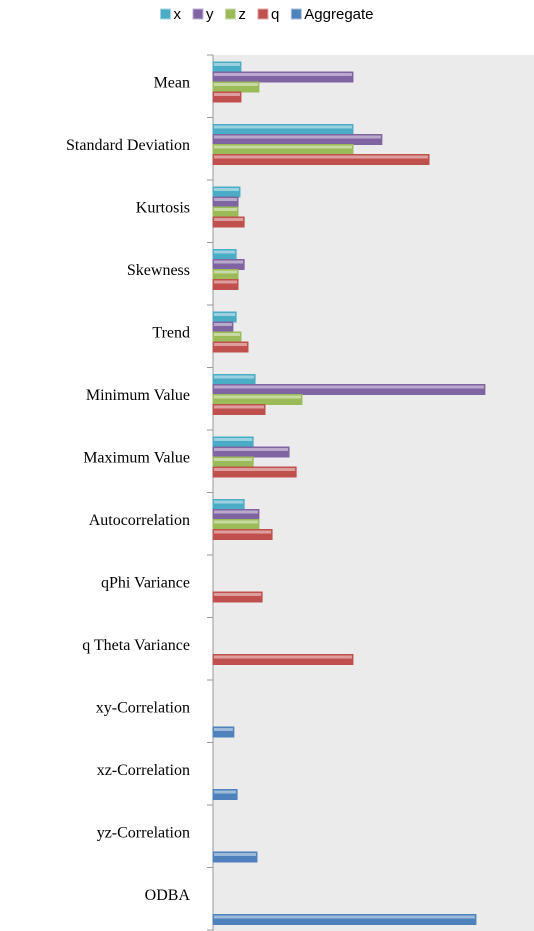  What do you see at coordinates (172, 83) in the screenshot?
I see `category-label: Mean` at bounding box center [172, 83].